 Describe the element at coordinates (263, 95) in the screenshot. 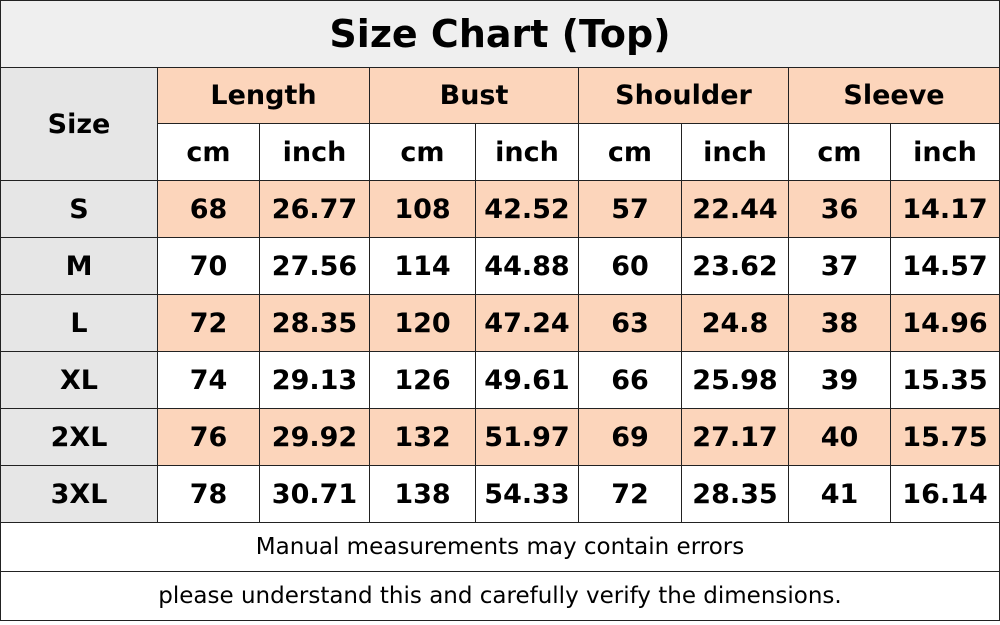

I see `group-header: Length` at that location.